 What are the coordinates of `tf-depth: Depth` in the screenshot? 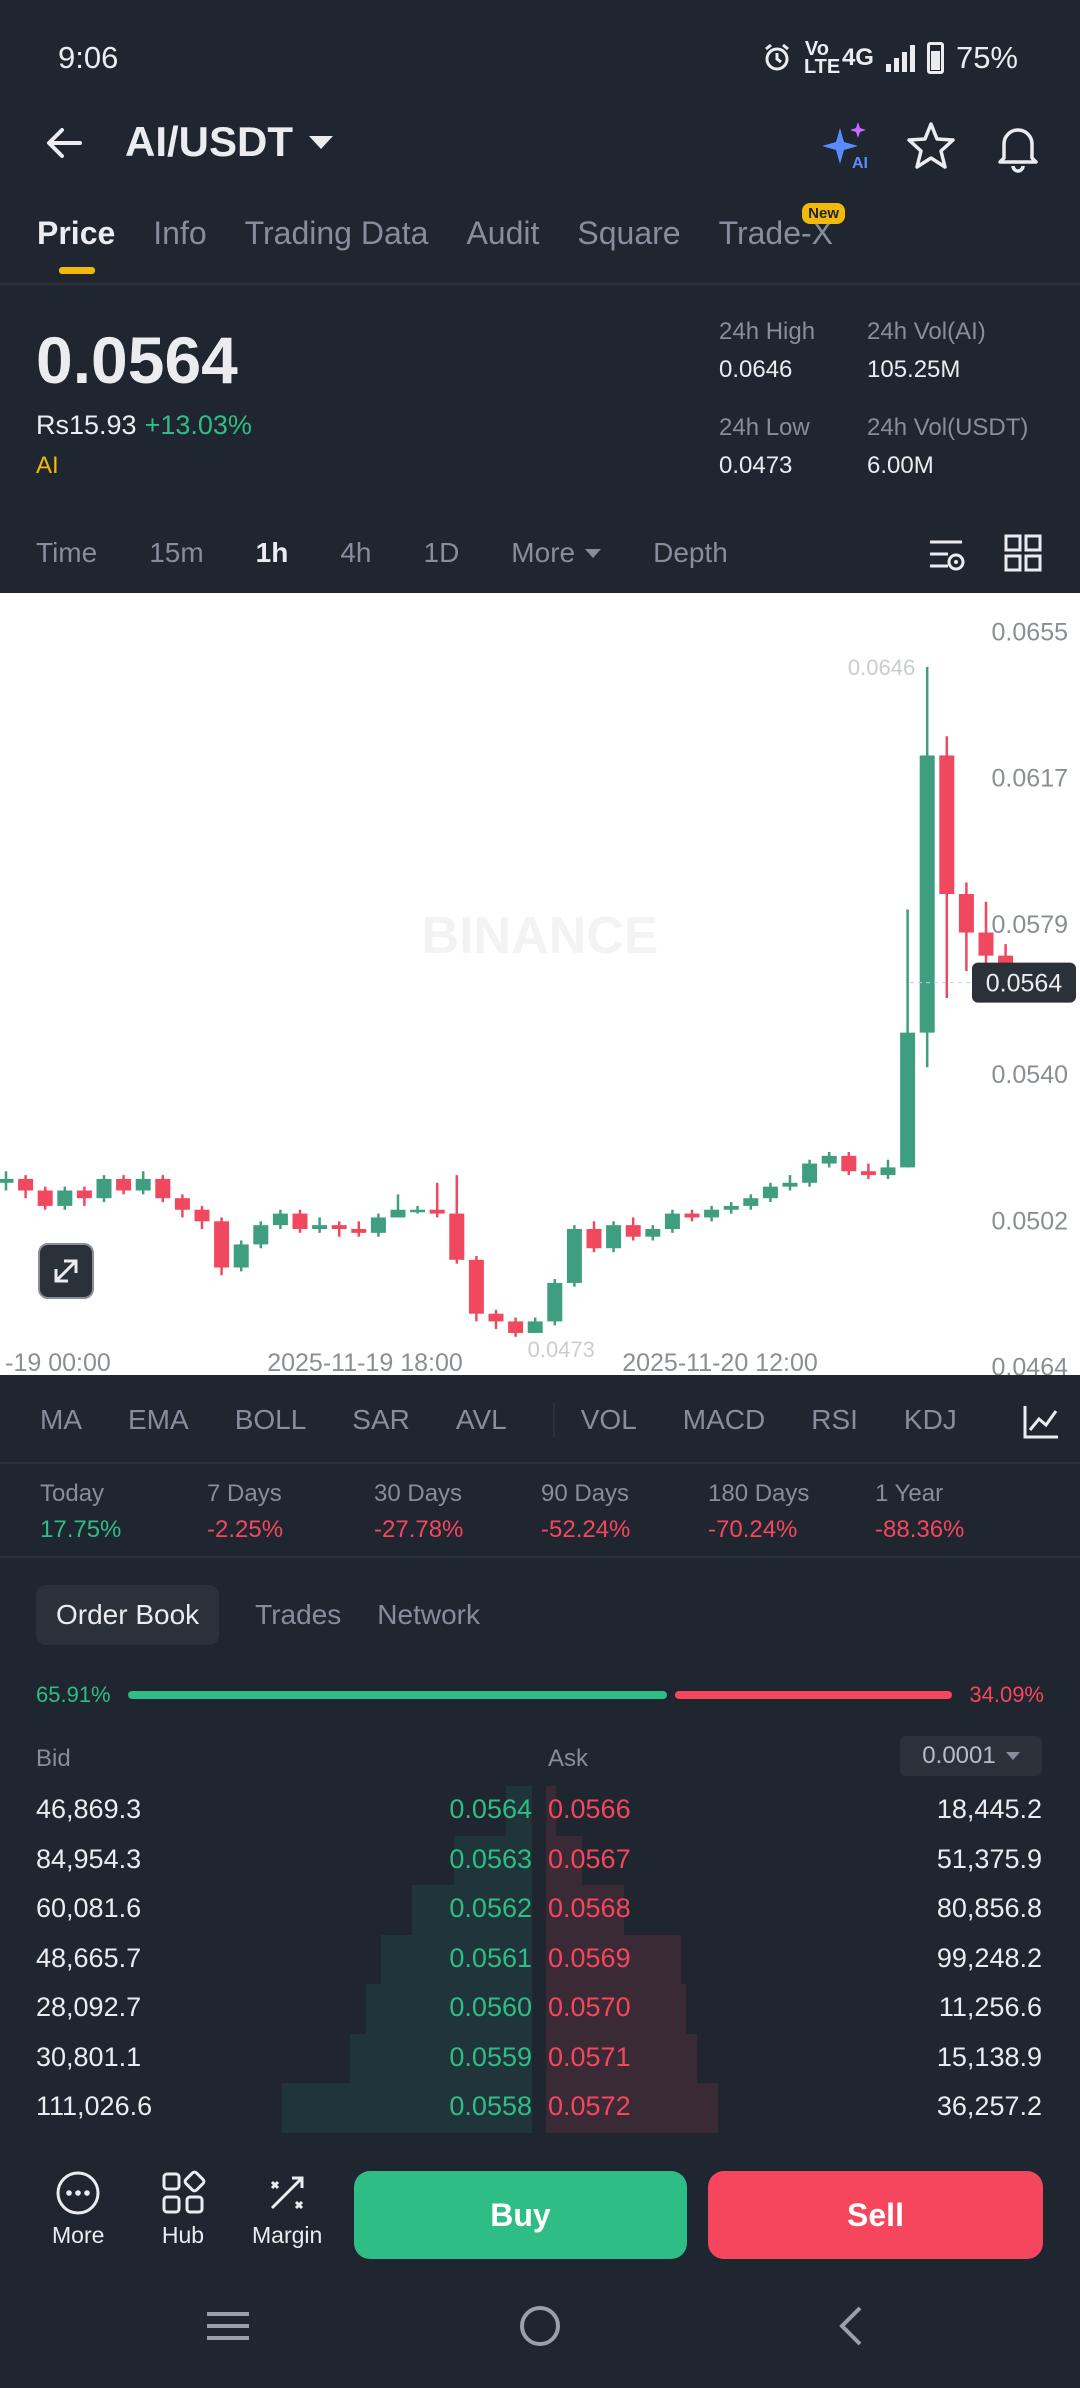 It's located at (690, 552).